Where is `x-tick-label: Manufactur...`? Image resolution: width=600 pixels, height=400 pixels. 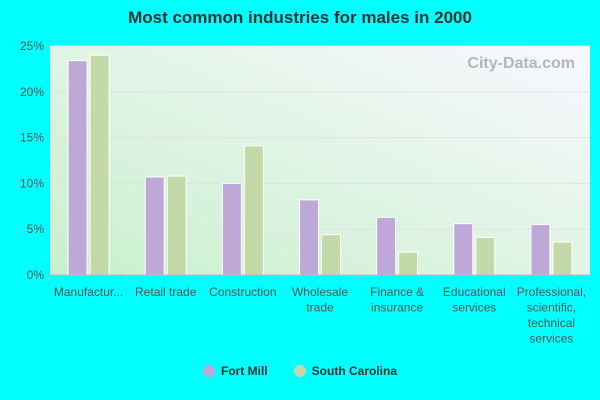 x-tick-label: Manufactur... is located at coordinates (88, 292).